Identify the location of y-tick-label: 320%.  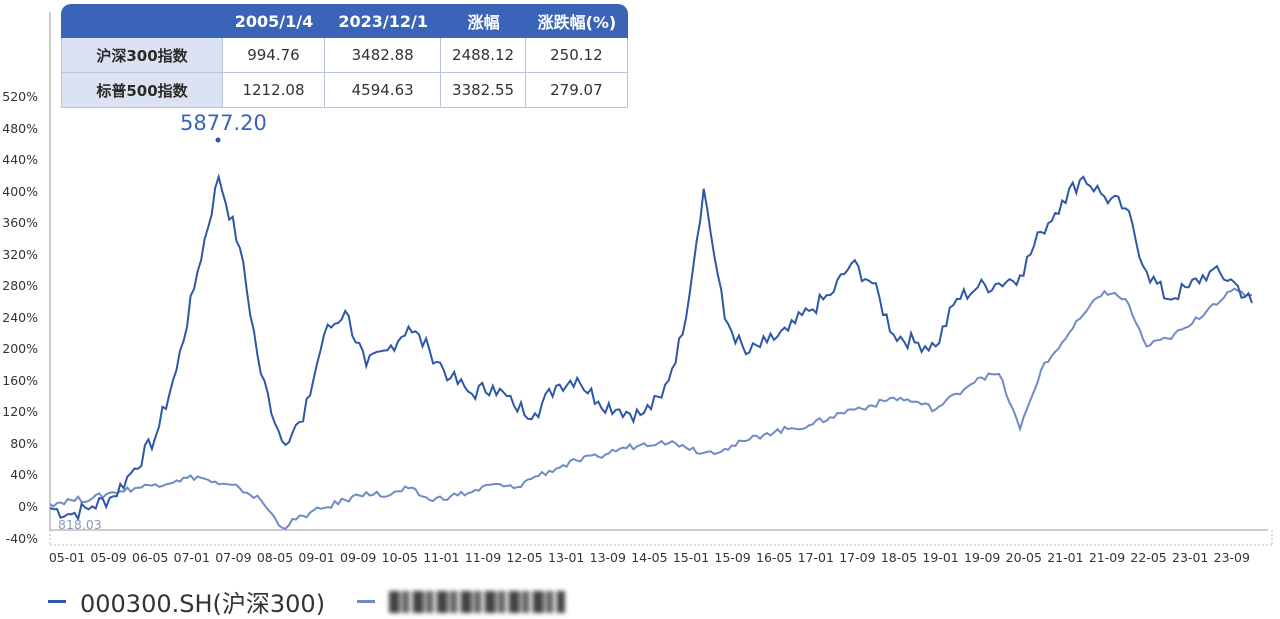
(20, 254).